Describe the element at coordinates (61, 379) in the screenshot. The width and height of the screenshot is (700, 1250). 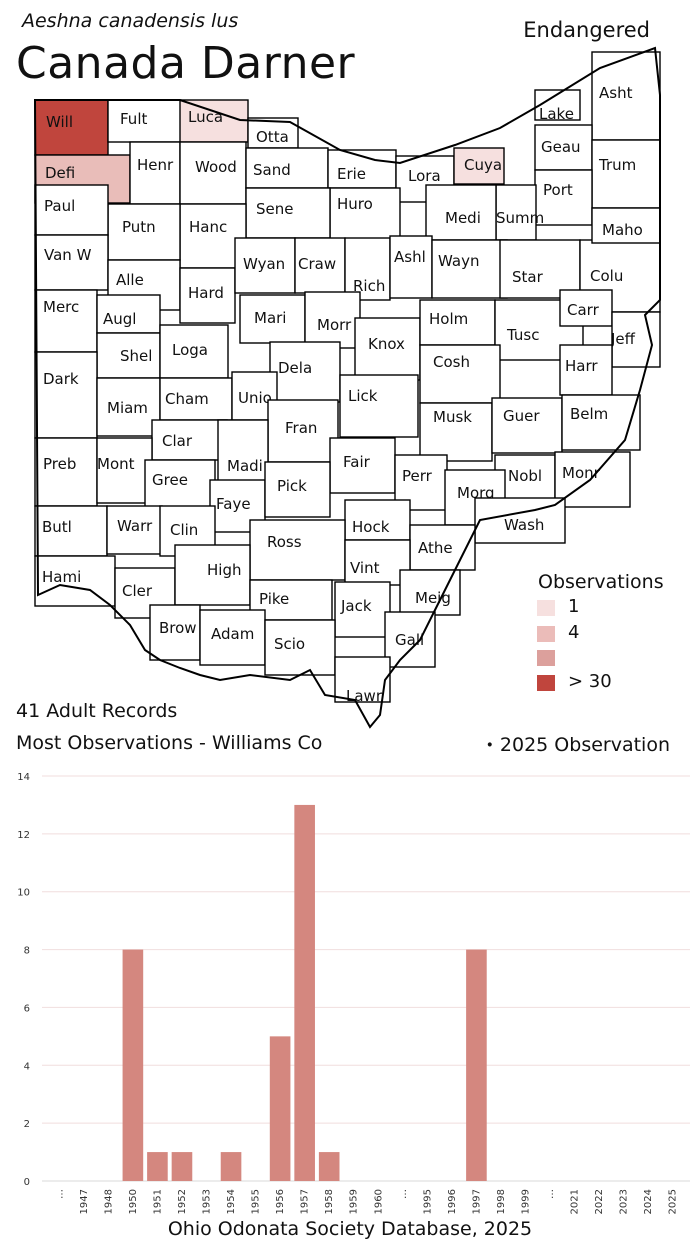
I see `county-label: Dark` at that location.